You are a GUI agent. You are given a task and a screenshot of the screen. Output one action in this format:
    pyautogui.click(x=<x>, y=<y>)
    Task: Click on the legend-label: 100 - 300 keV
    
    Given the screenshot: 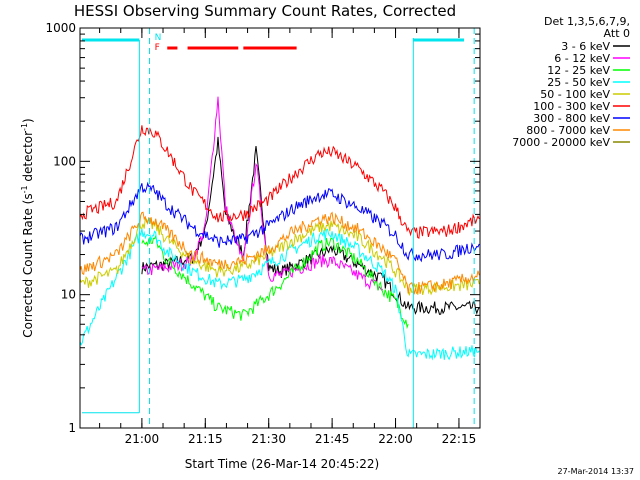 What is the action you would take?
    pyautogui.click(x=571, y=106)
    